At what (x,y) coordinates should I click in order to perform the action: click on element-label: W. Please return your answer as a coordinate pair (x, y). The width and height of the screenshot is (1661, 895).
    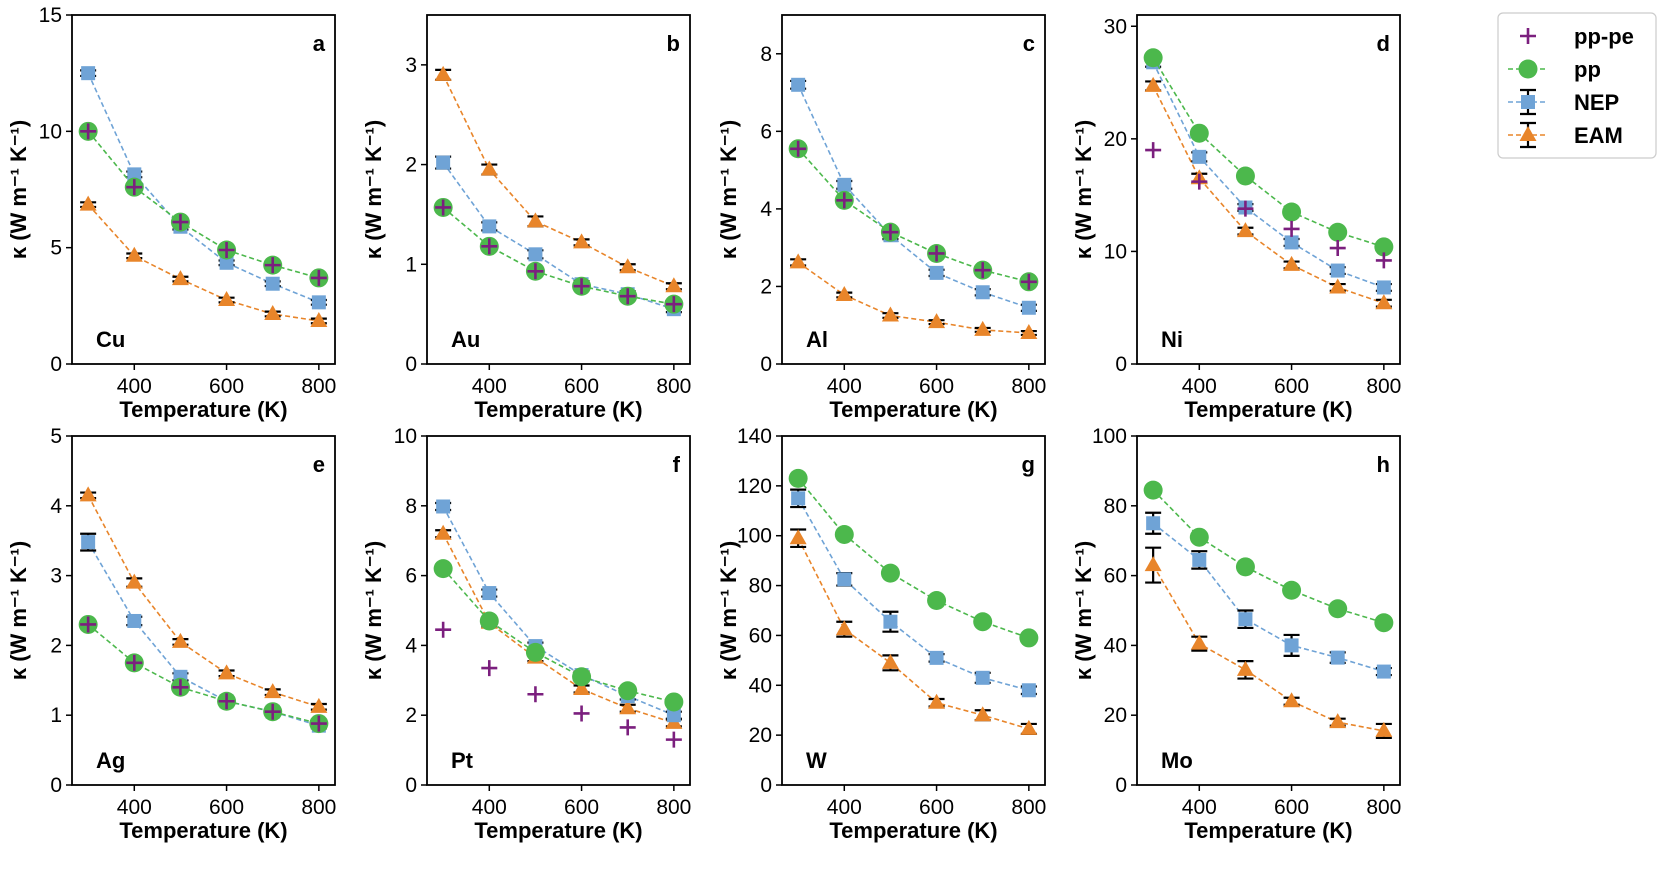
    Looking at the image, I should click on (816, 760).